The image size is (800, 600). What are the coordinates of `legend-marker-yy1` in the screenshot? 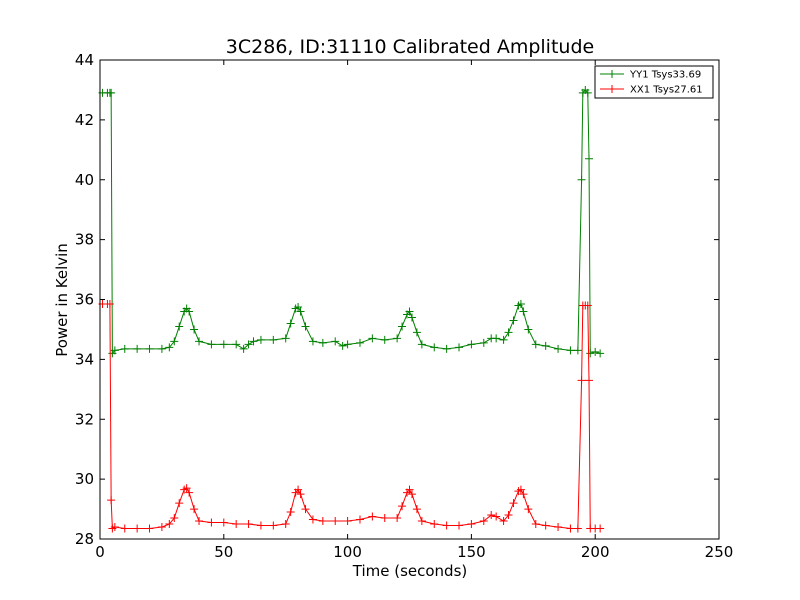 It's located at (612, 74).